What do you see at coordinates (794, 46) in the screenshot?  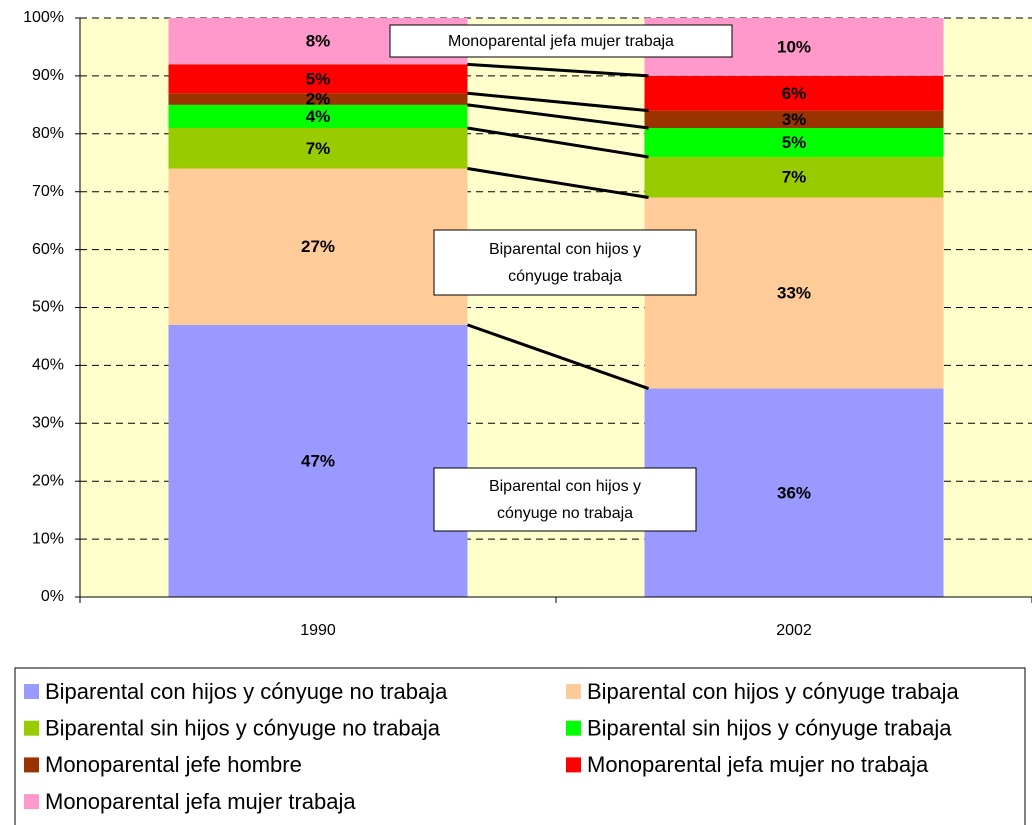 I see `value-label: 10%` at bounding box center [794, 46].